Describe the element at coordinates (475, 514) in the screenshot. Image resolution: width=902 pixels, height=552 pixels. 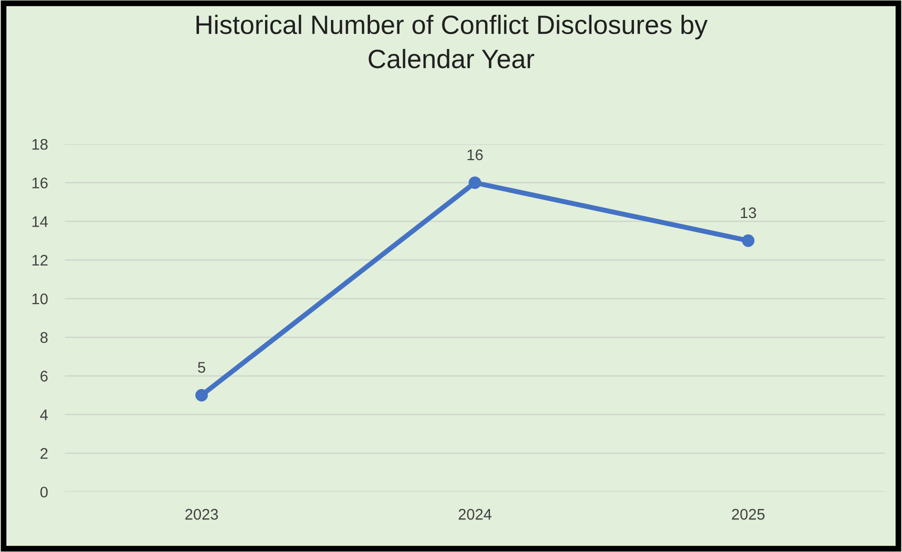
I see `x-tick-label: 2024` at that location.